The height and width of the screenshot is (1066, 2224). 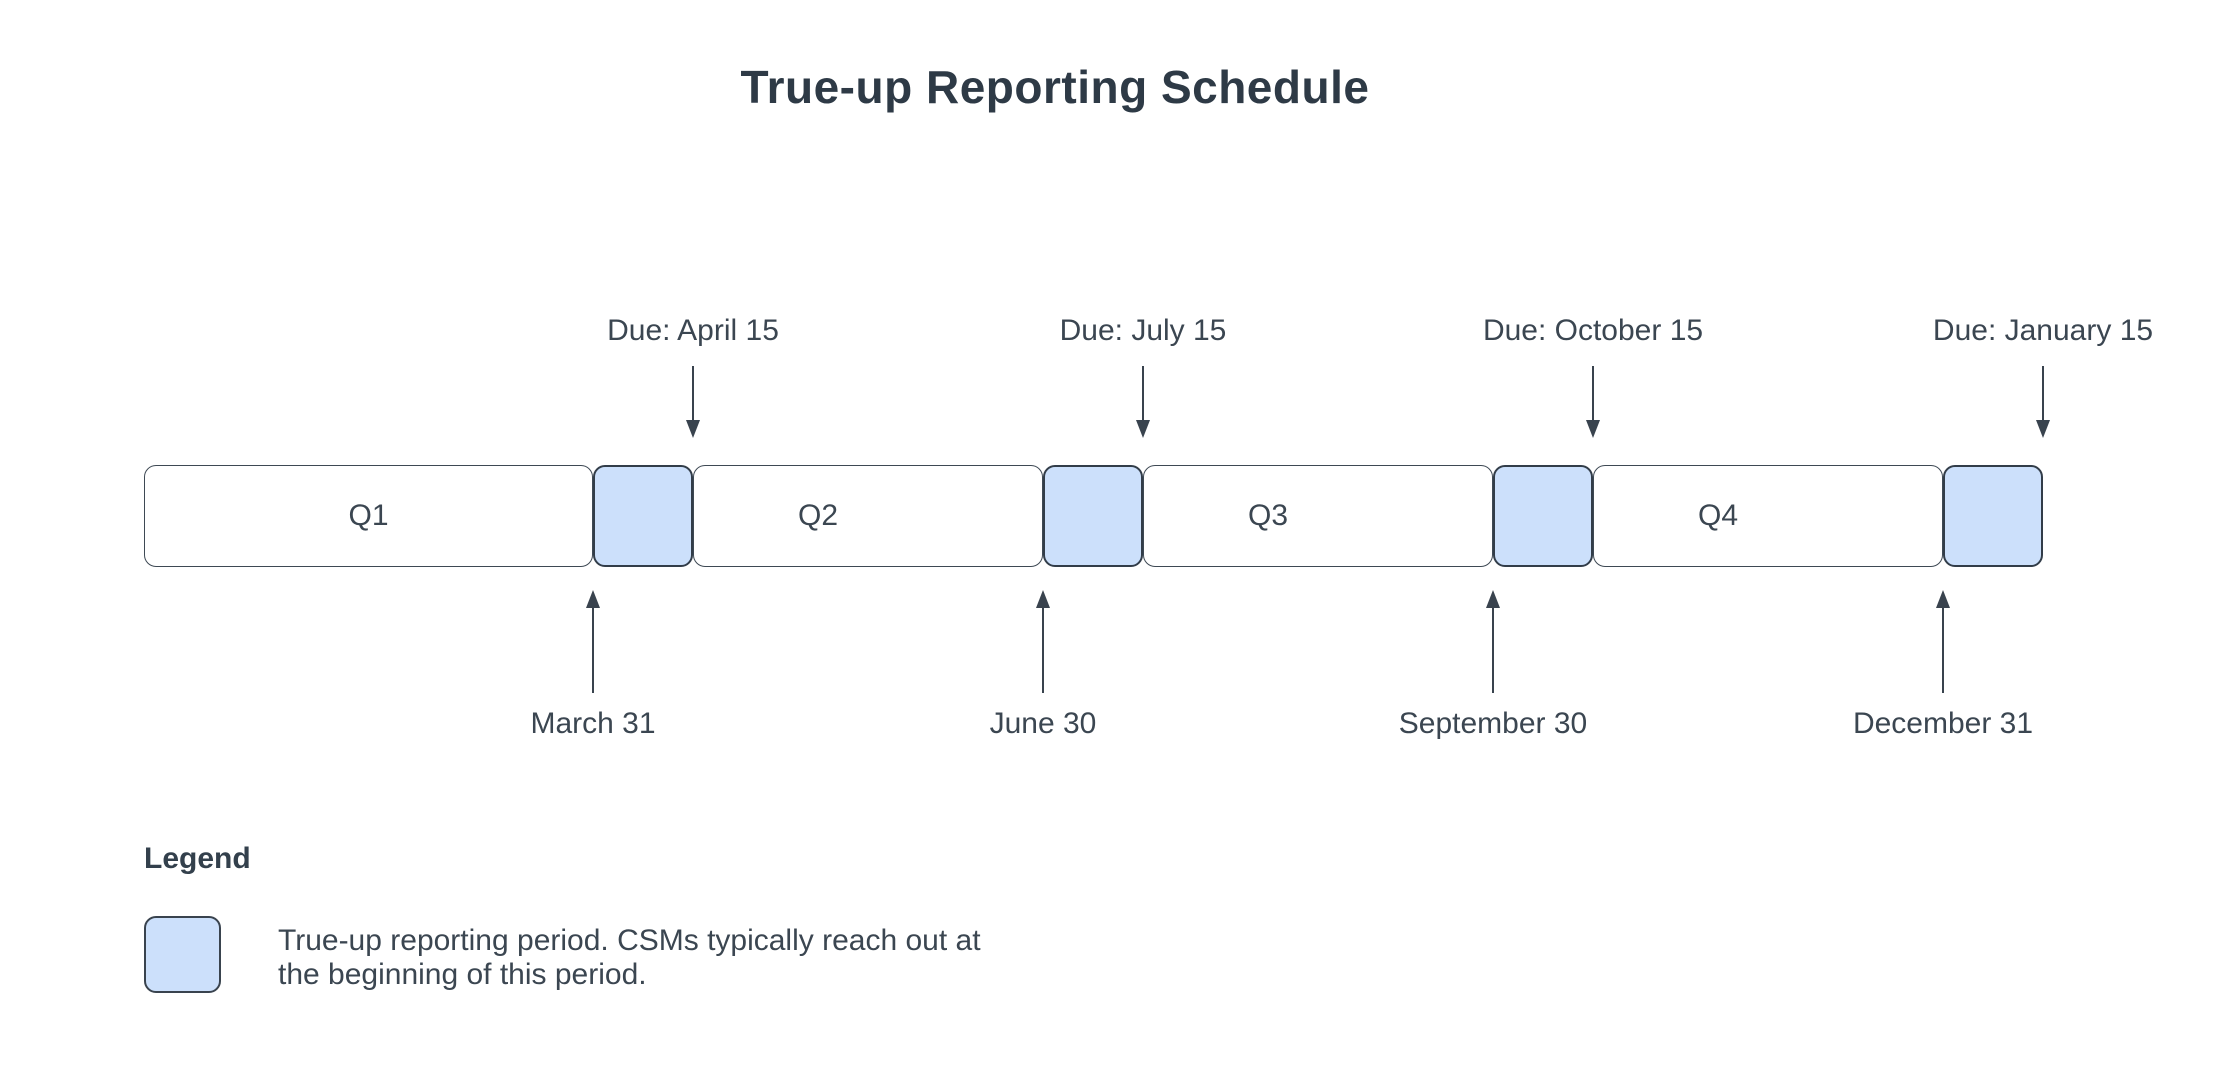 I want to click on quarter-box-q1, so click(x=368, y=516).